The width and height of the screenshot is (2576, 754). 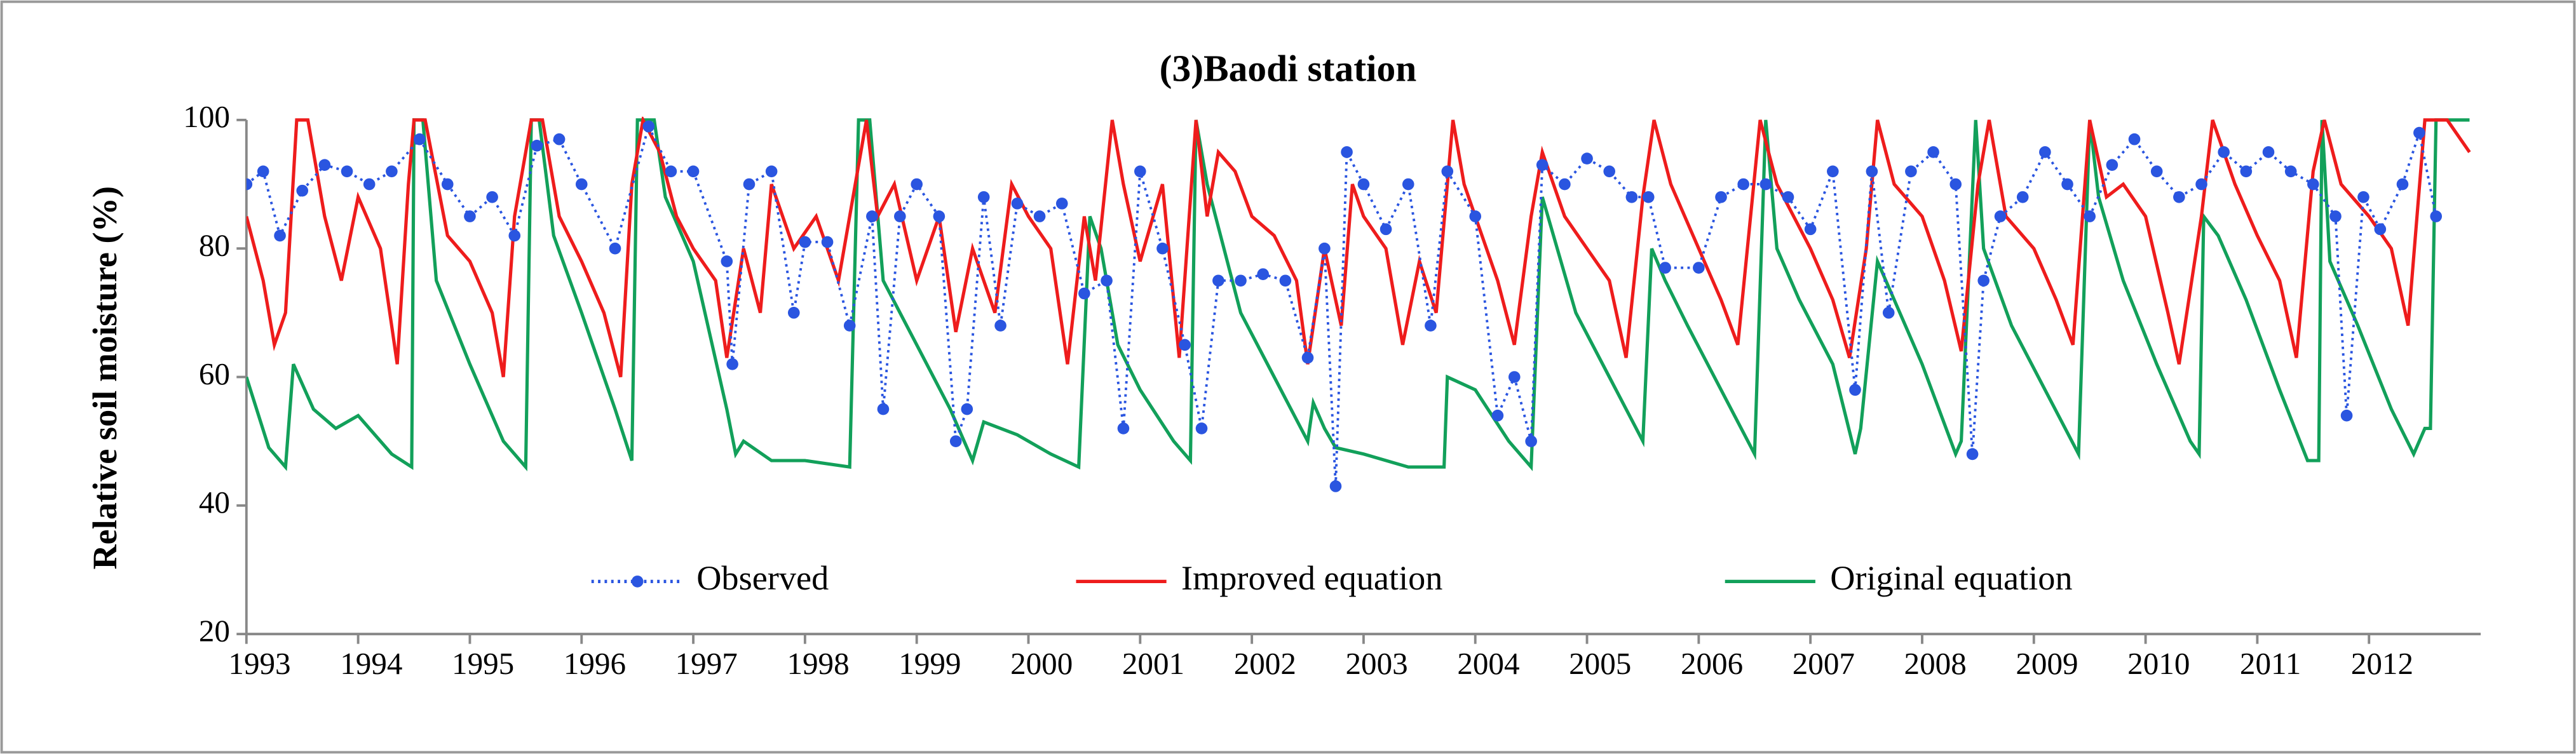 I want to click on legend-label: Observed, so click(x=762, y=578).